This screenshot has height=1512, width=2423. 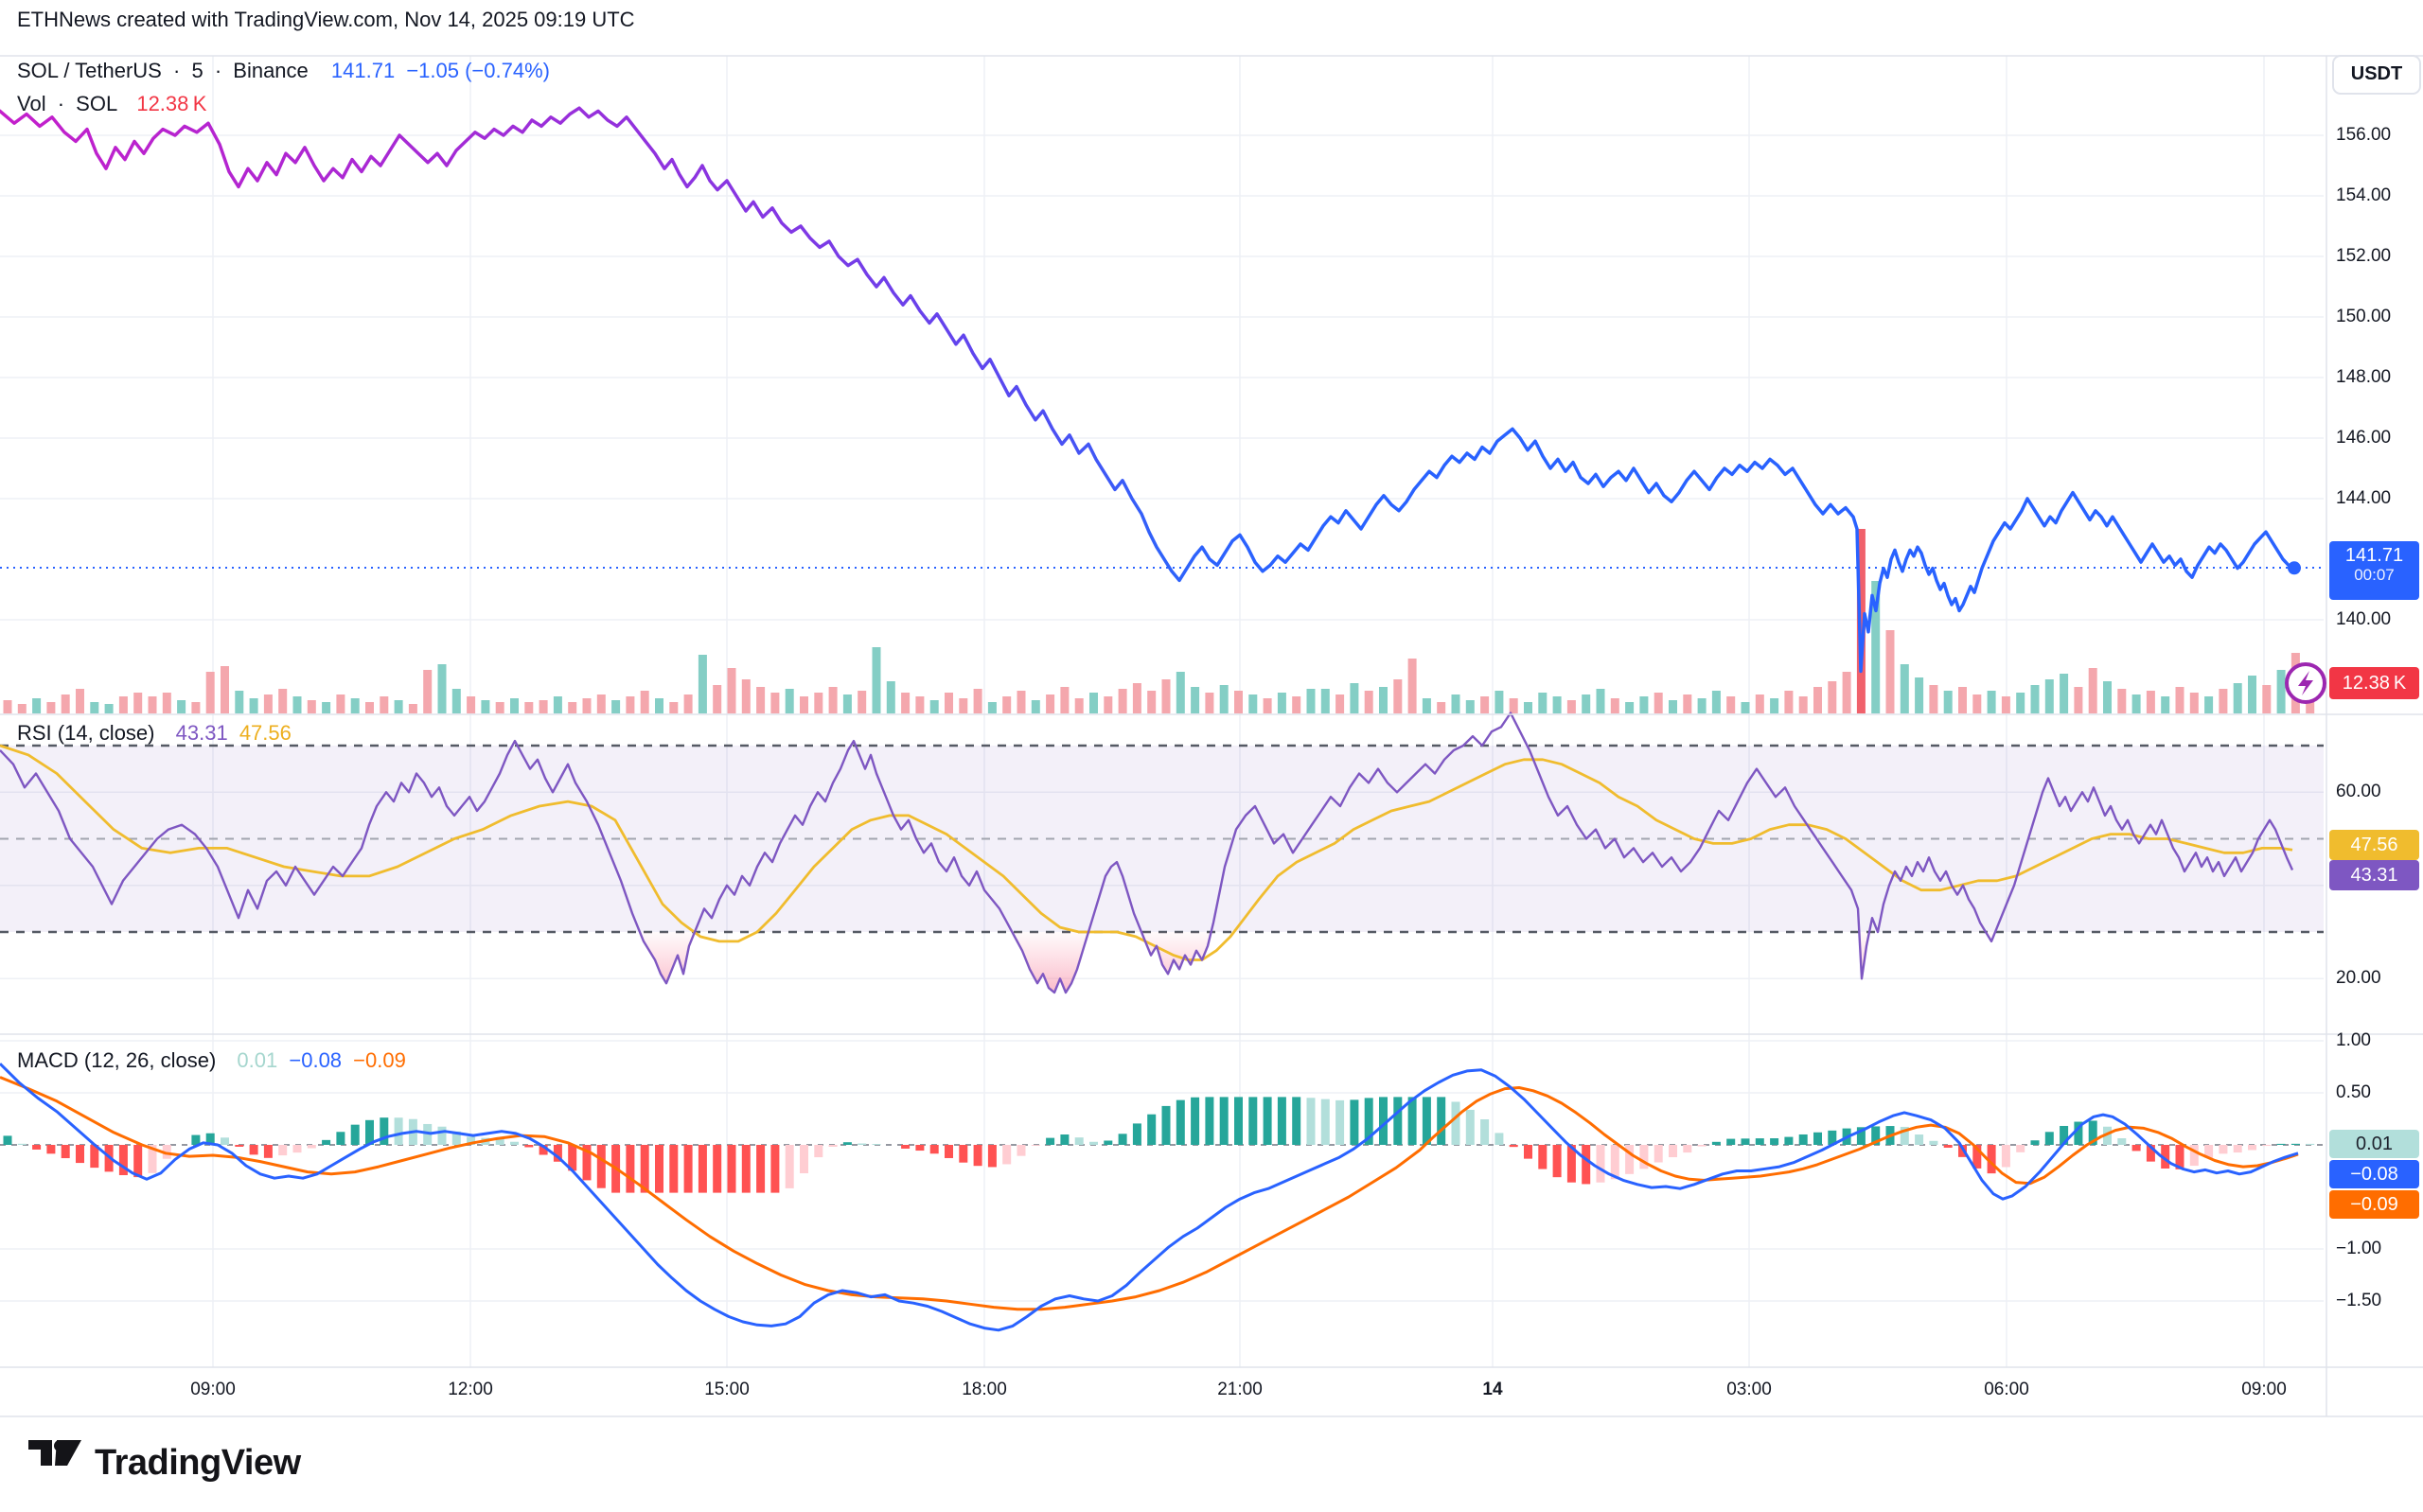 I want to click on rsi-ma-line, so click(x=1146, y=852).